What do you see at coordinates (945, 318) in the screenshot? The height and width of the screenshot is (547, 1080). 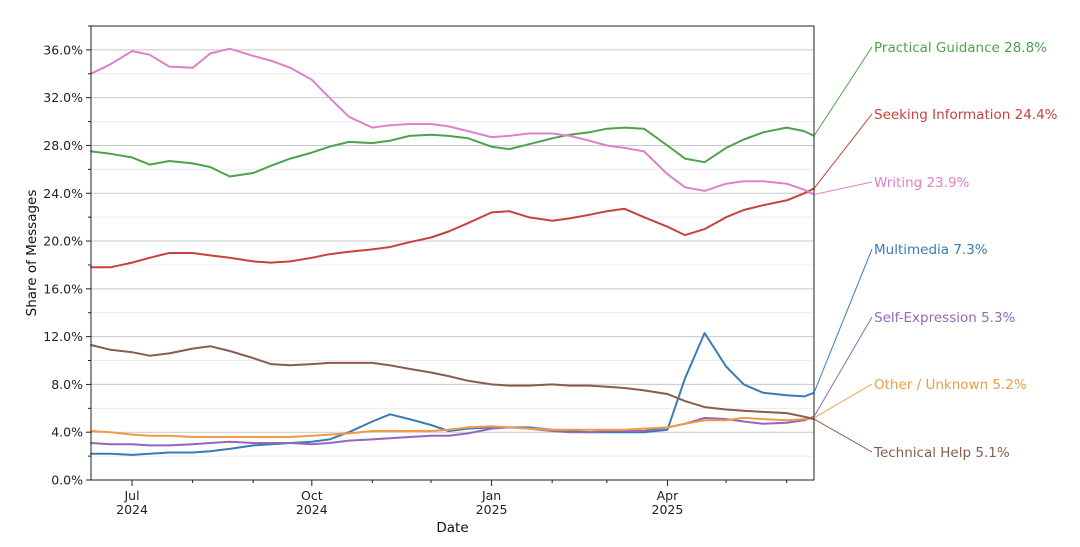 I see `series-label-self-expression: Self-Expression 5.3%` at bounding box center [945, 318].